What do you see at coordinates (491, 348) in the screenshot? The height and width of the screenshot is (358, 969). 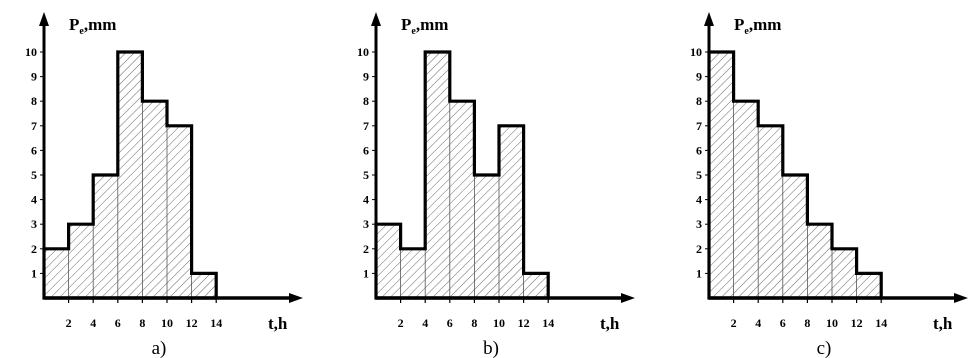 I see `panel-label-b: b)` at bounding box center [491, 348].